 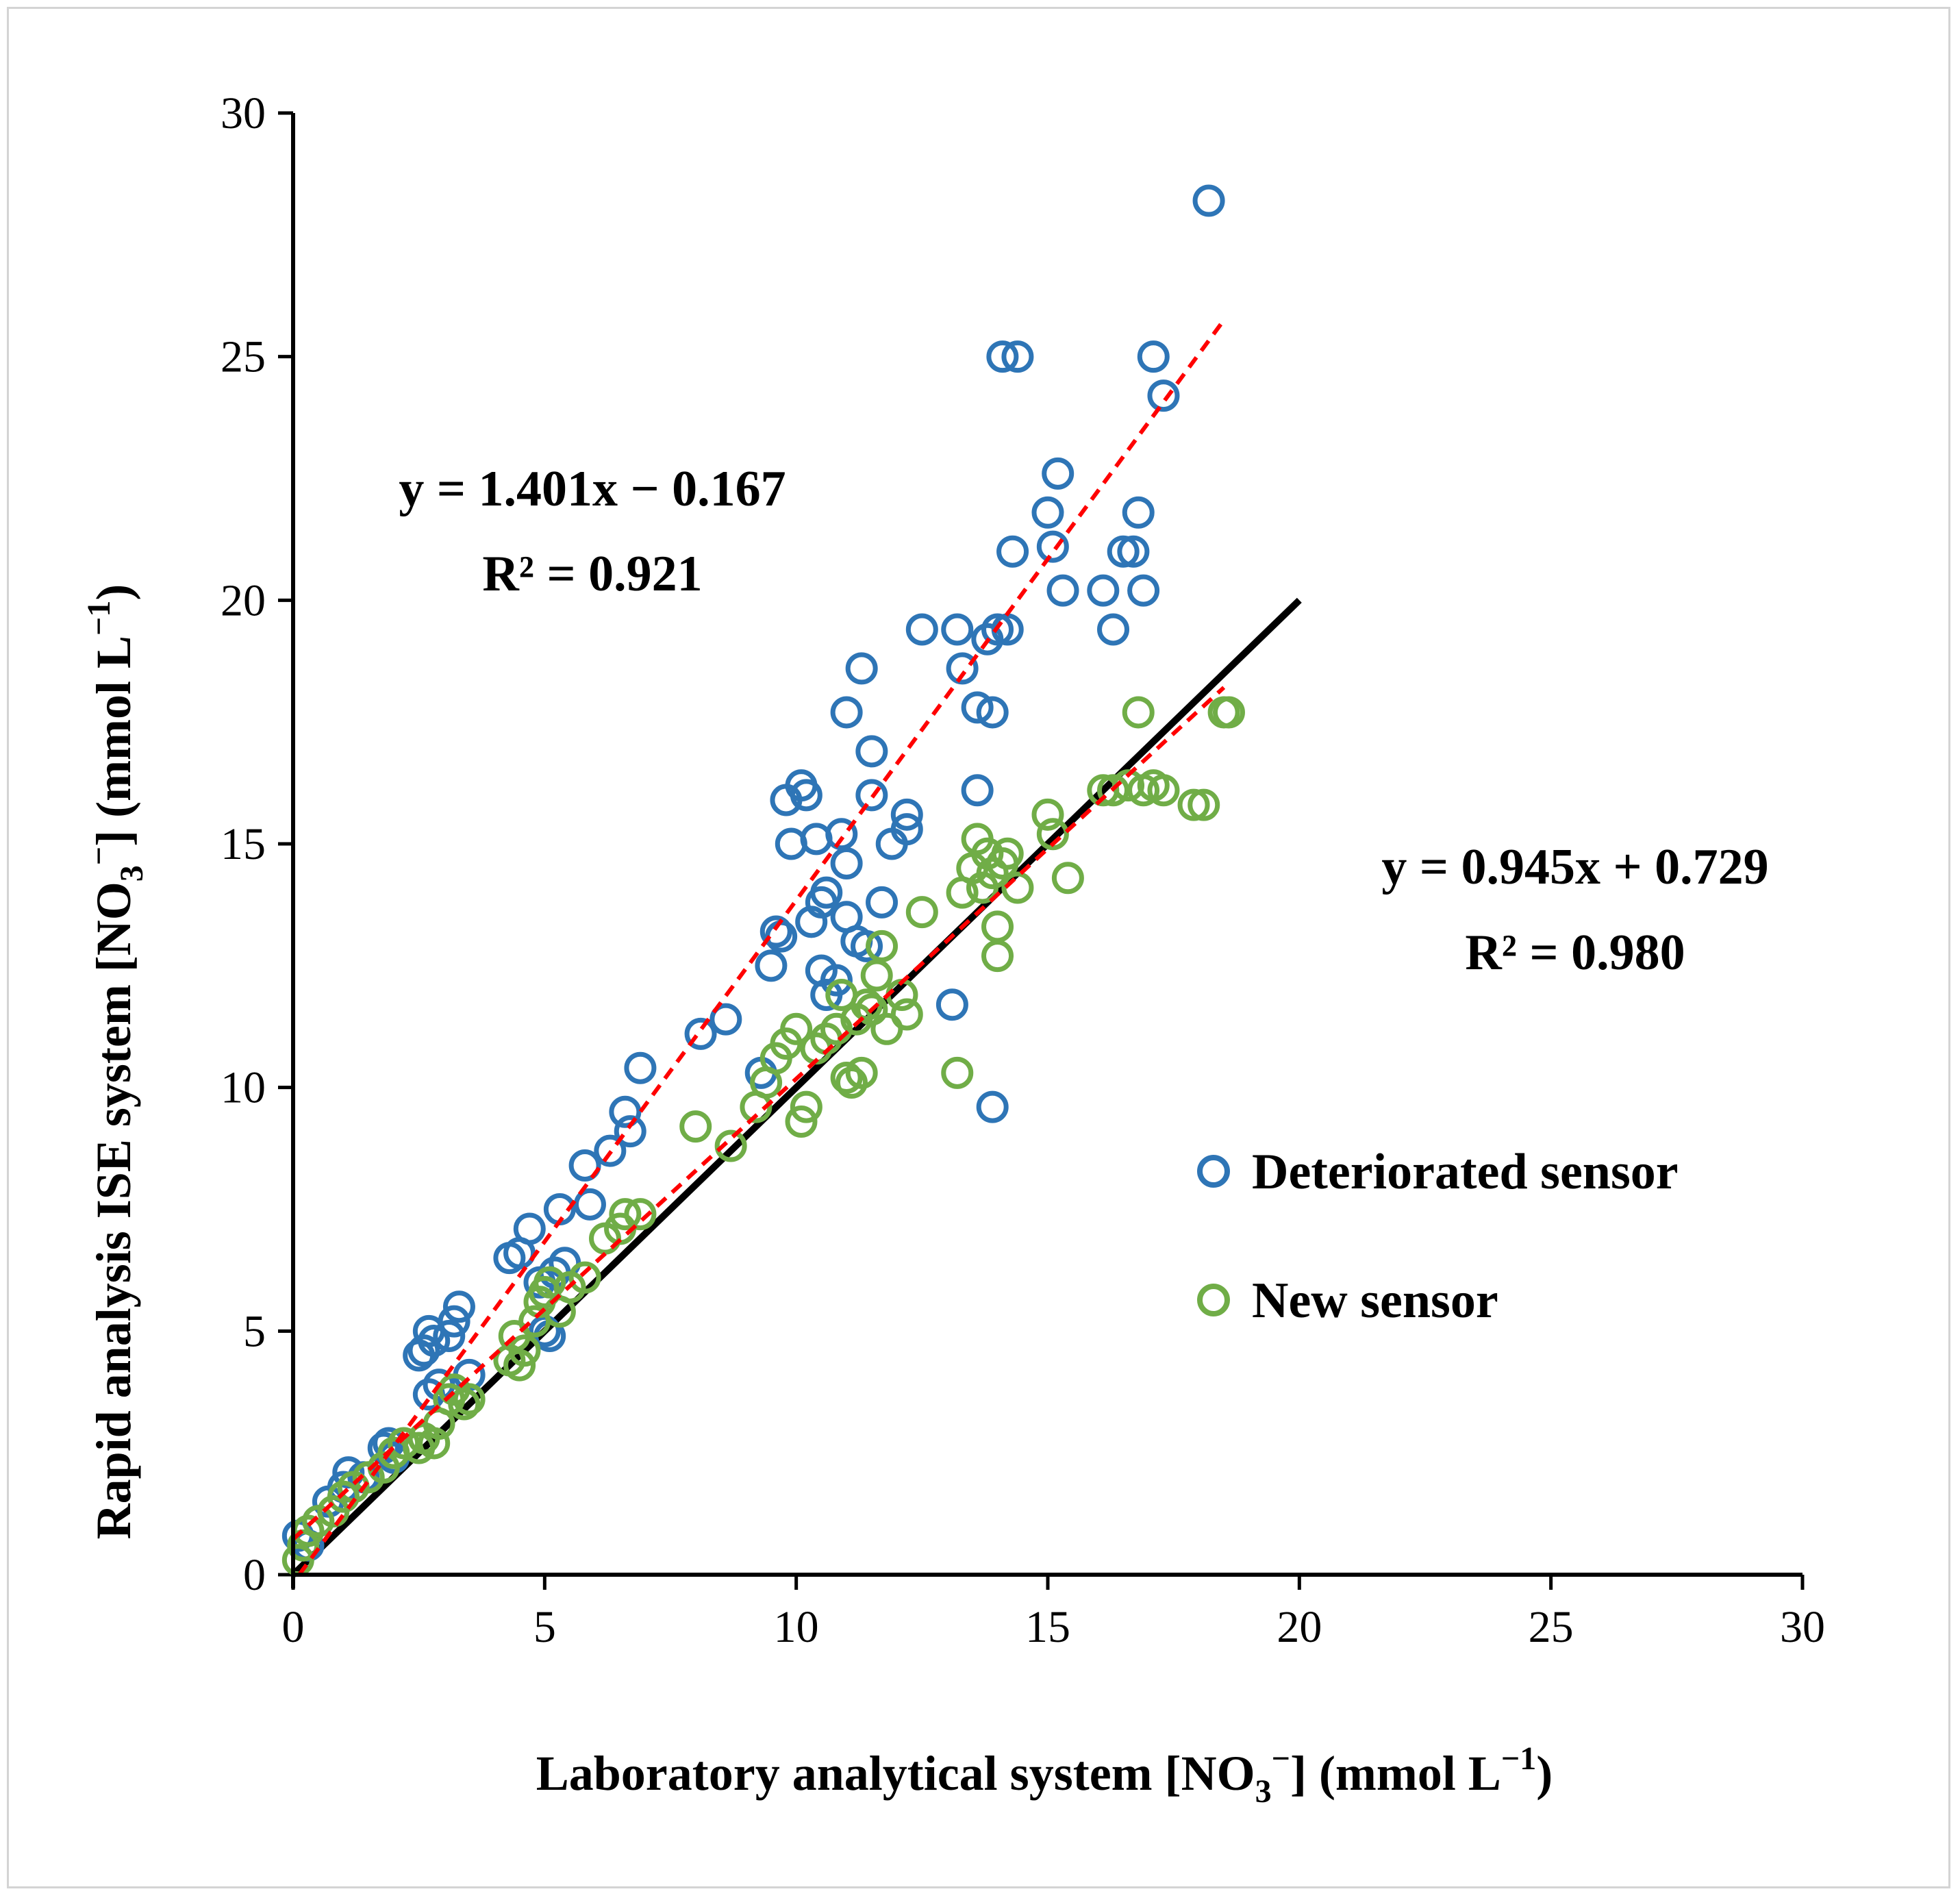 I want to click on x-tick-label: 5, so click(x=544, y=1627).